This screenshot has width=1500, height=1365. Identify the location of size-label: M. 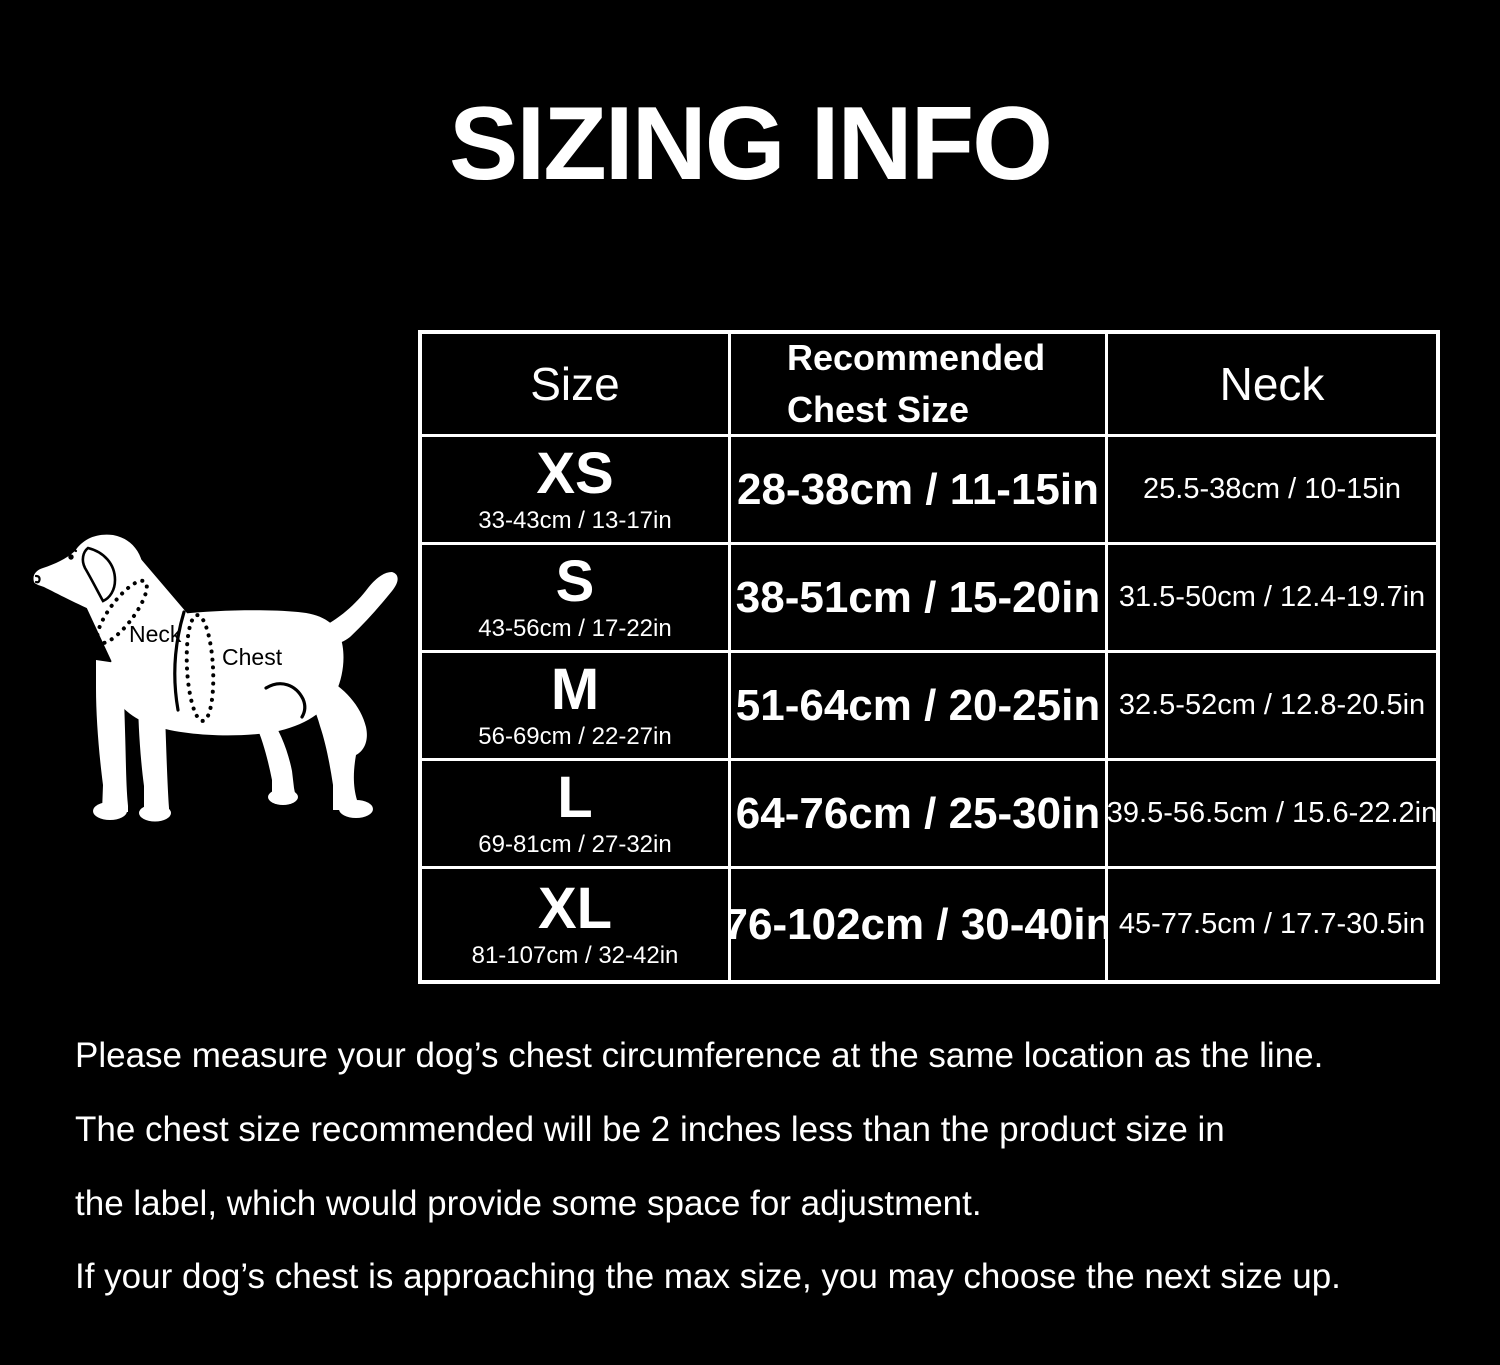
(575, 690).